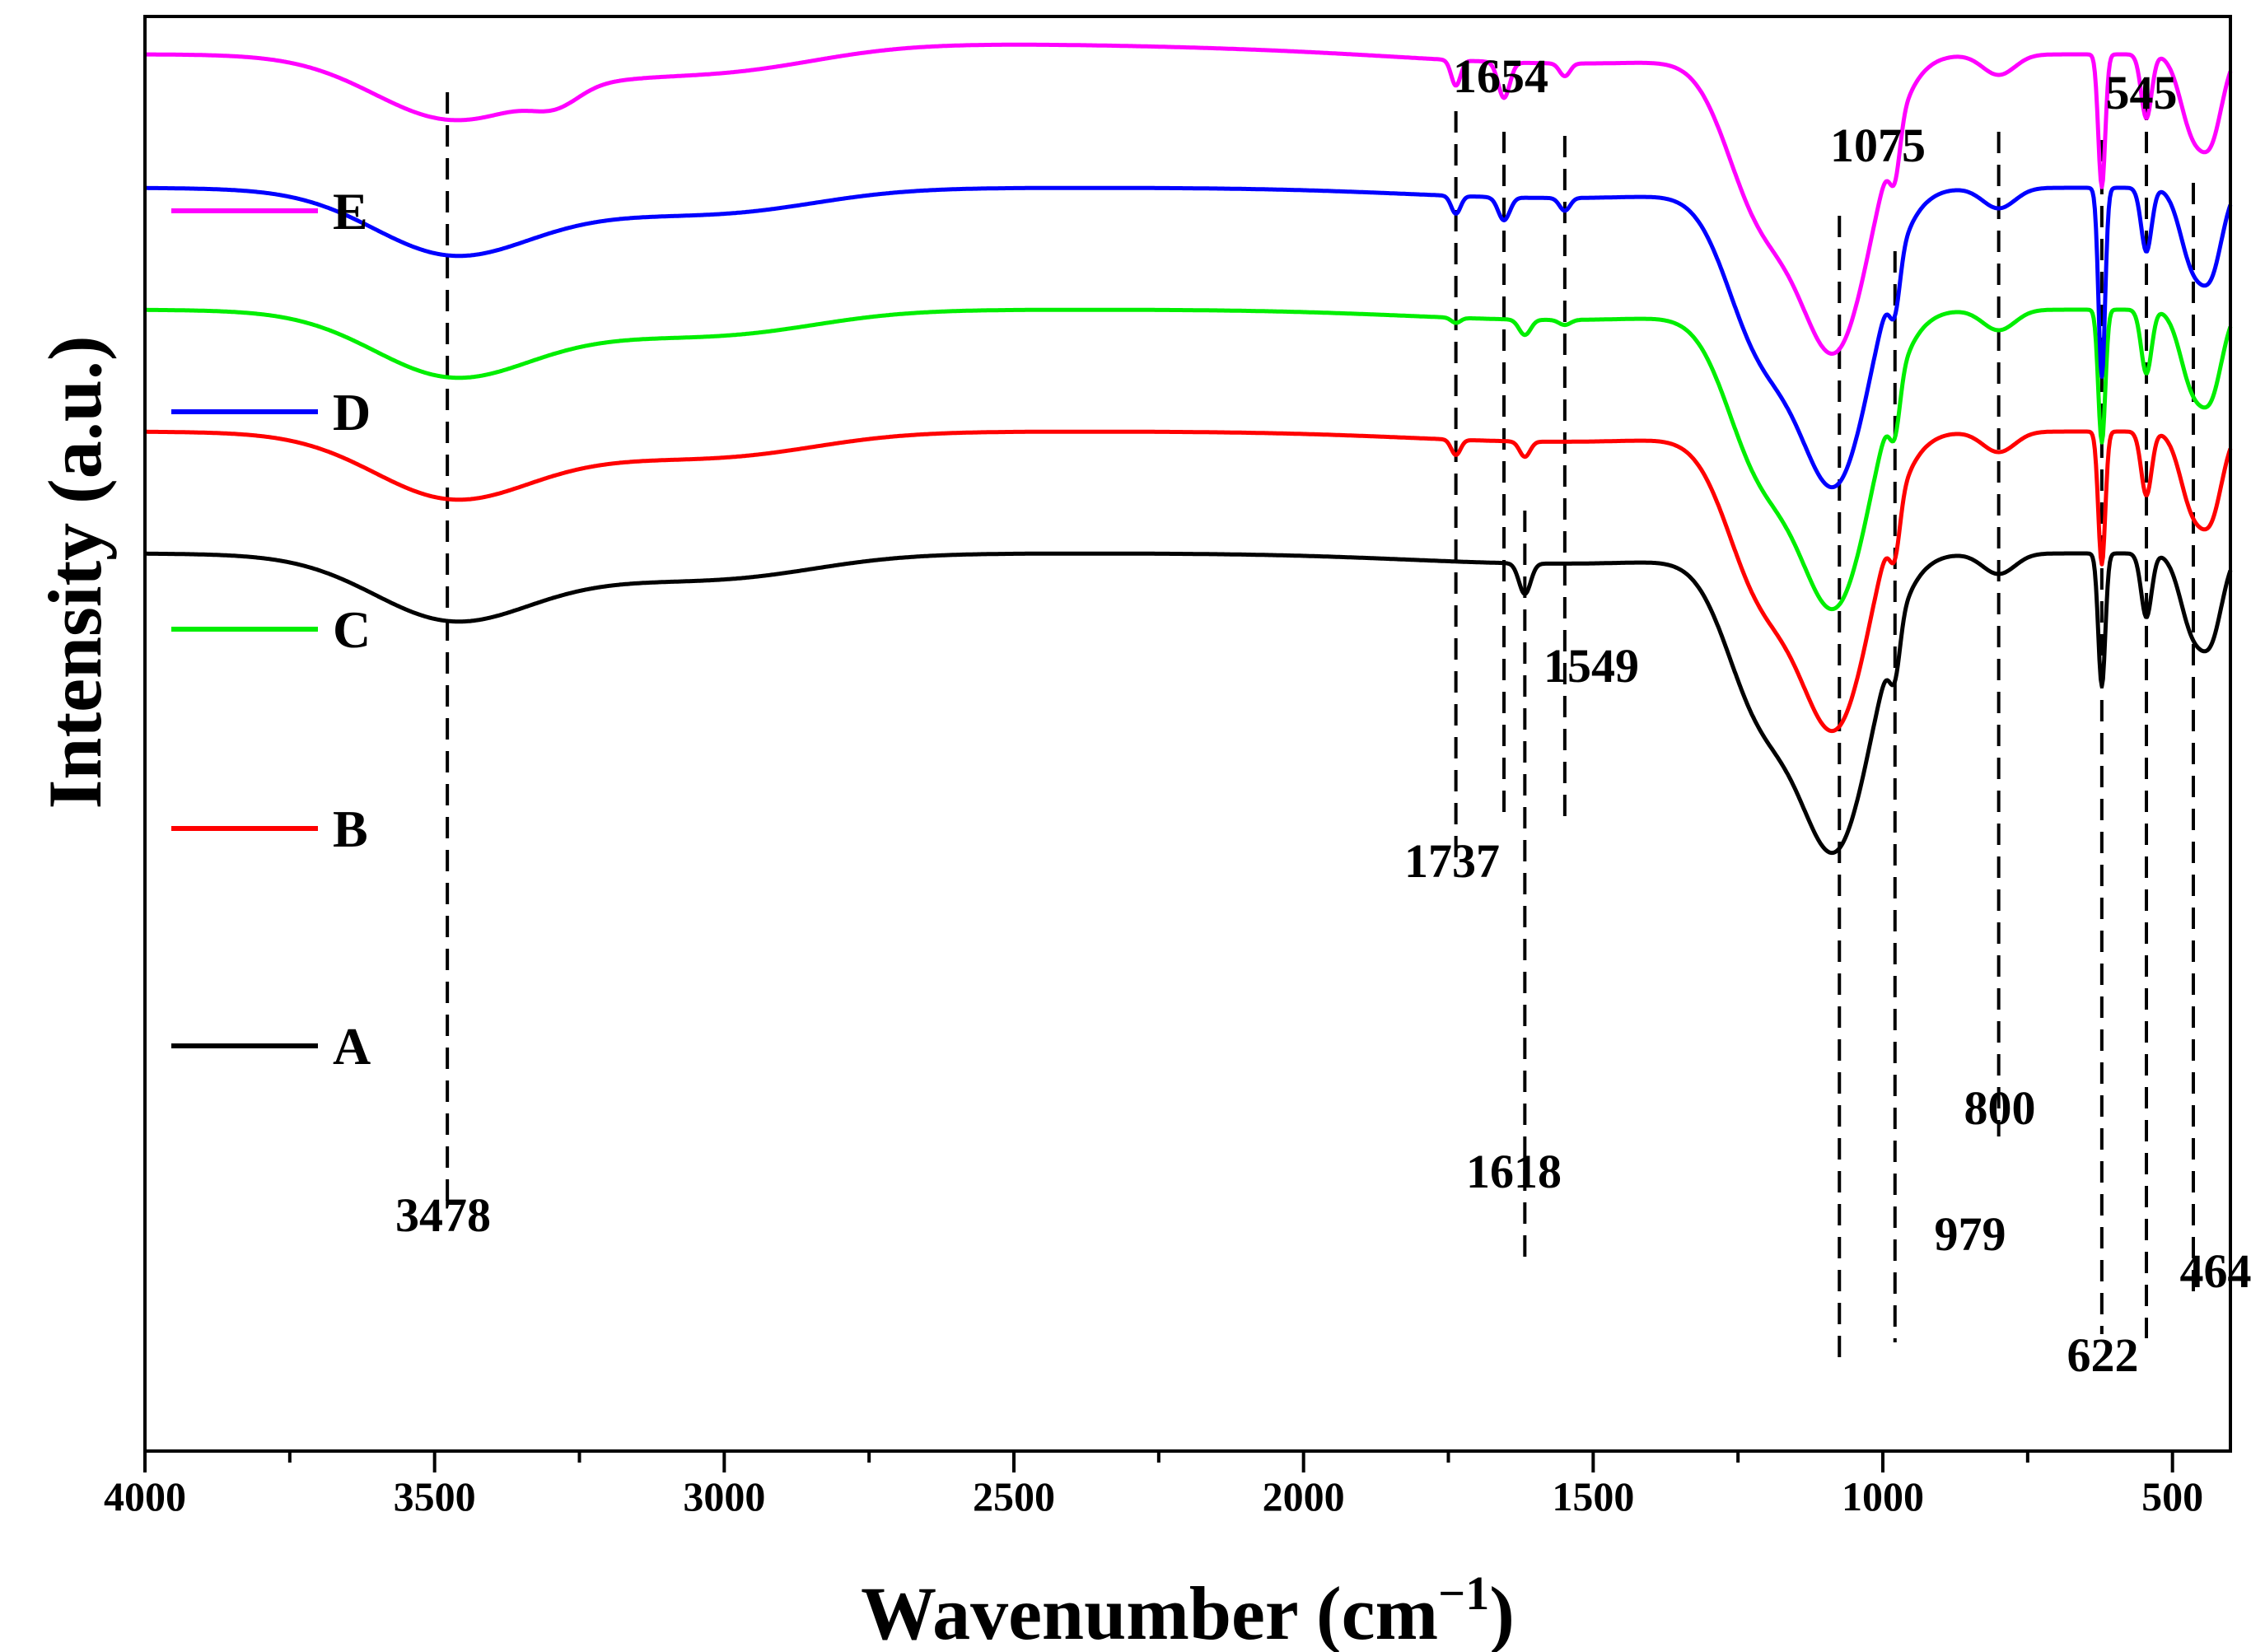  What do you see at coordinates (1304, 1496) in the screenshot?
I see `x-tick-label-2000: 2000` at bounding box center [1304, 1496].